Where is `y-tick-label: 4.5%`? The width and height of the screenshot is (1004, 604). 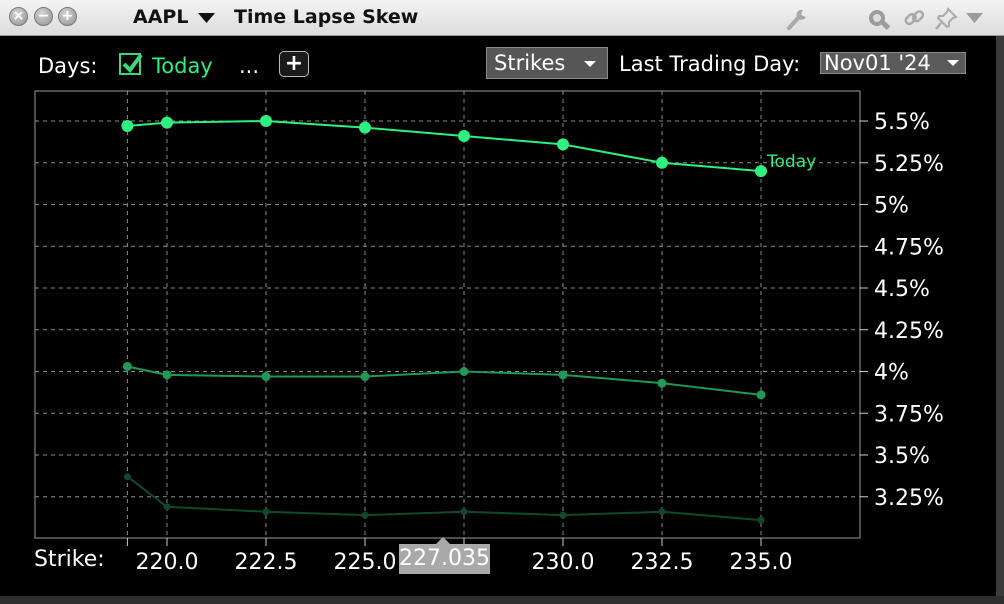
y-tick-label: 4.5% is located at coordinates (902, 289).